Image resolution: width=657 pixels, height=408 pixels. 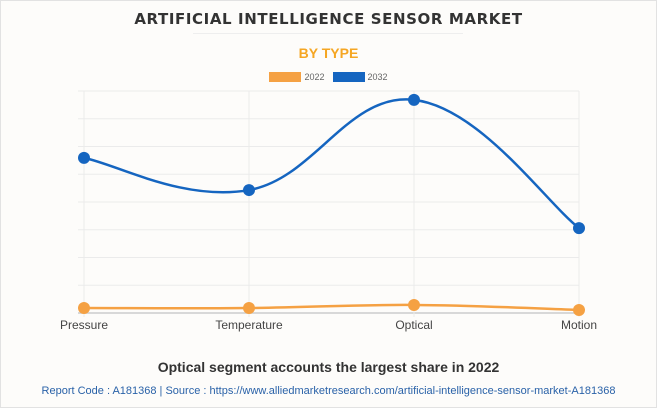 I want to click on data-point-2032-motion, so click(x=579, y=228).